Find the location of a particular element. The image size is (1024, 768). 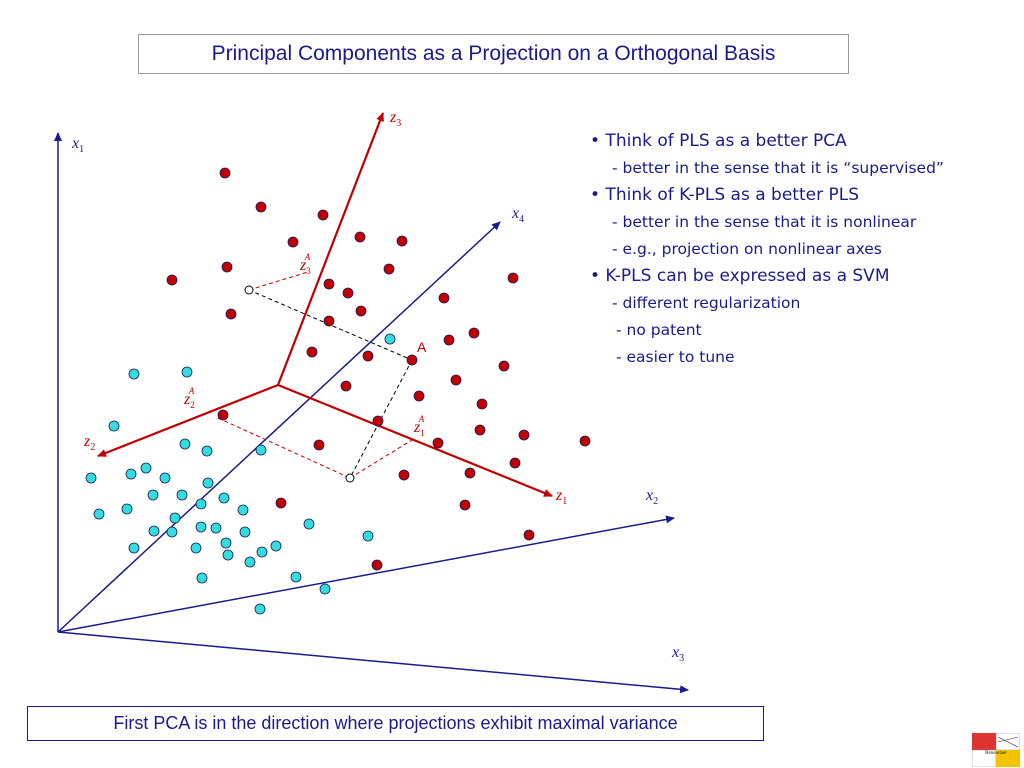

x2-axis-label: x2 is located at coordinates (651, 497).